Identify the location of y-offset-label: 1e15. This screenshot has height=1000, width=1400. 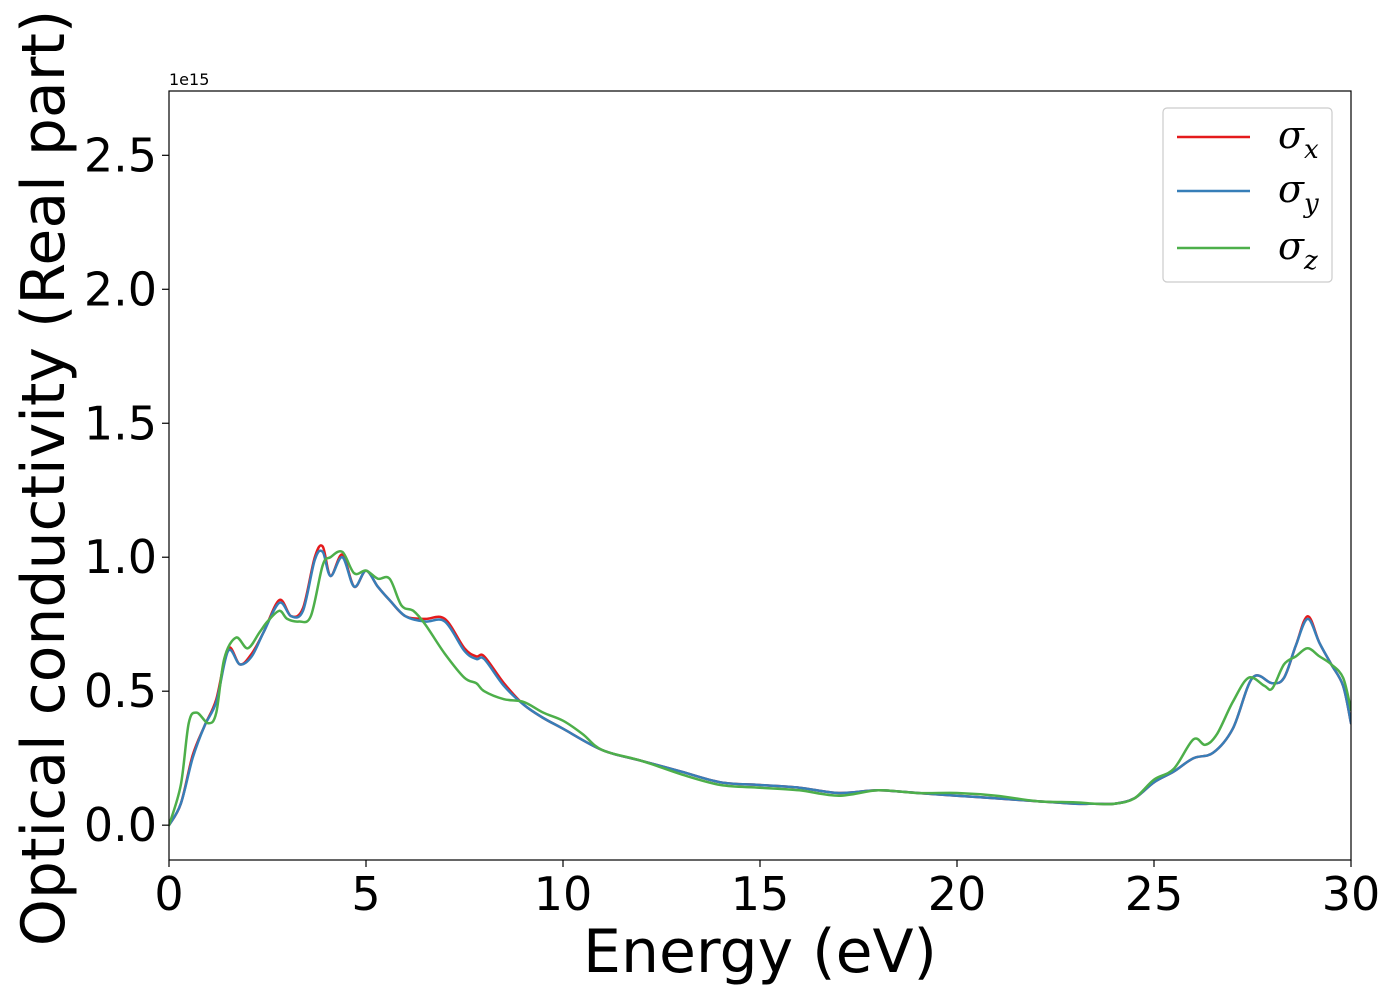
(189, 79).